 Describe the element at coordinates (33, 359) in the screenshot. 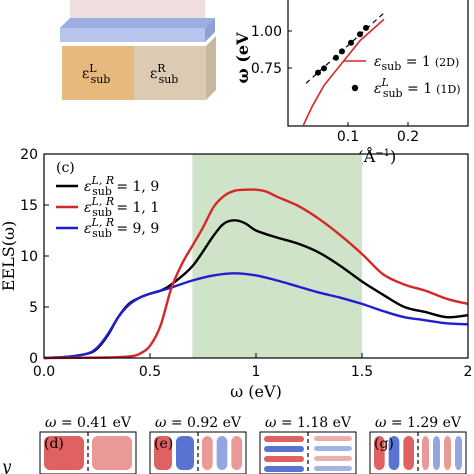

I see `ytick-label: 0` at that location.